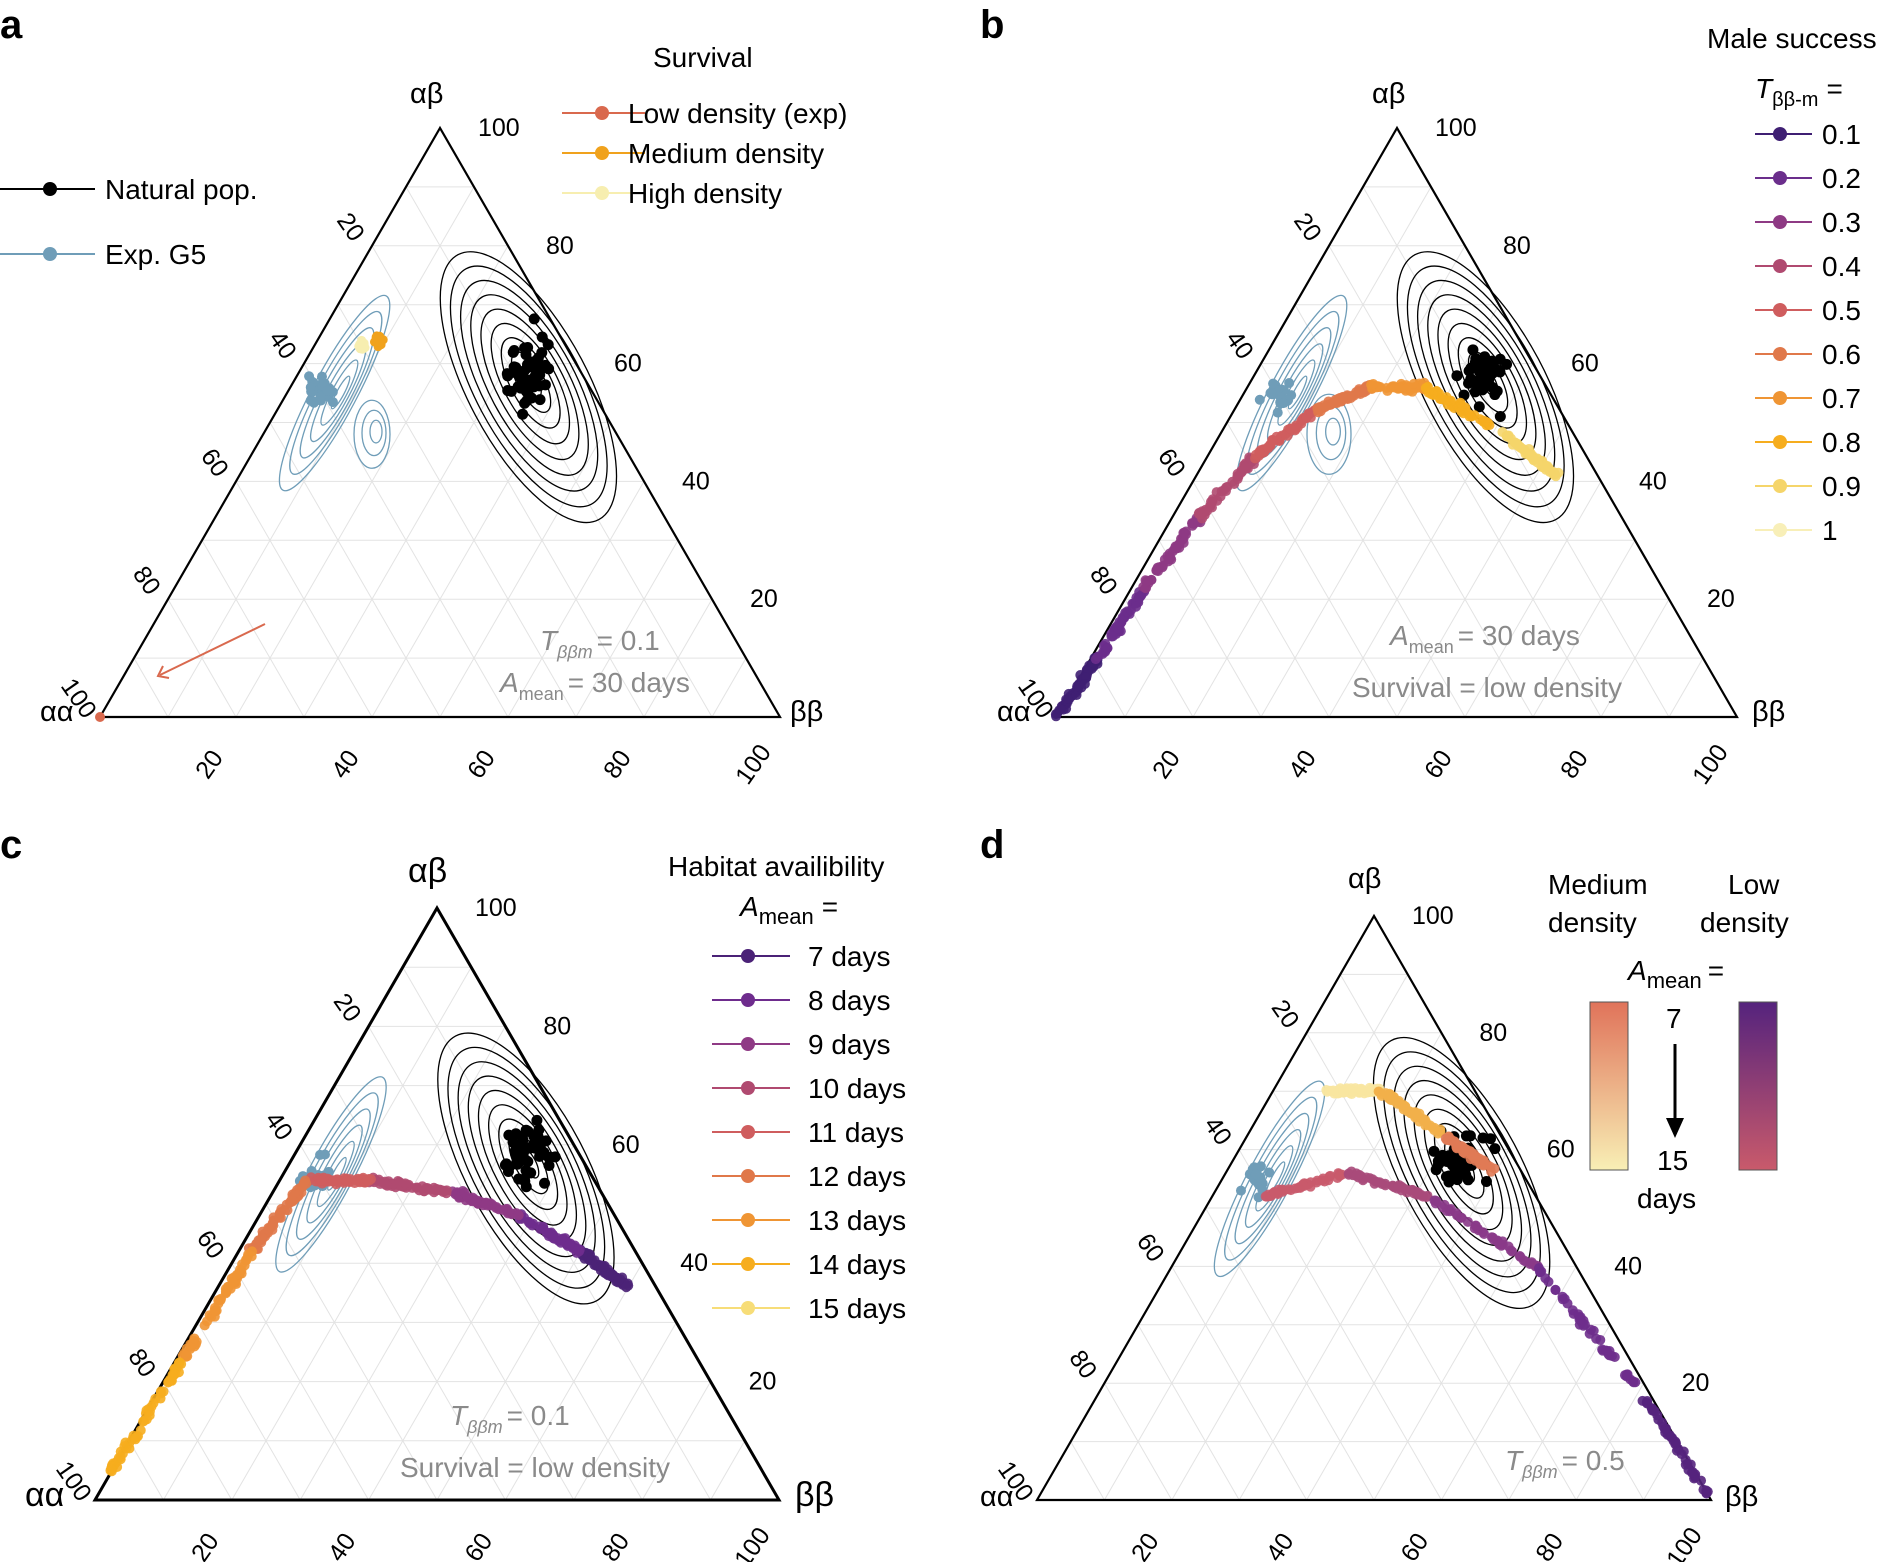 This screenshot has width=1898, height=1562. Describe the element at coordinates (1217, 1131) in the screenshot. I see `tick-label-left: 40` at that location.